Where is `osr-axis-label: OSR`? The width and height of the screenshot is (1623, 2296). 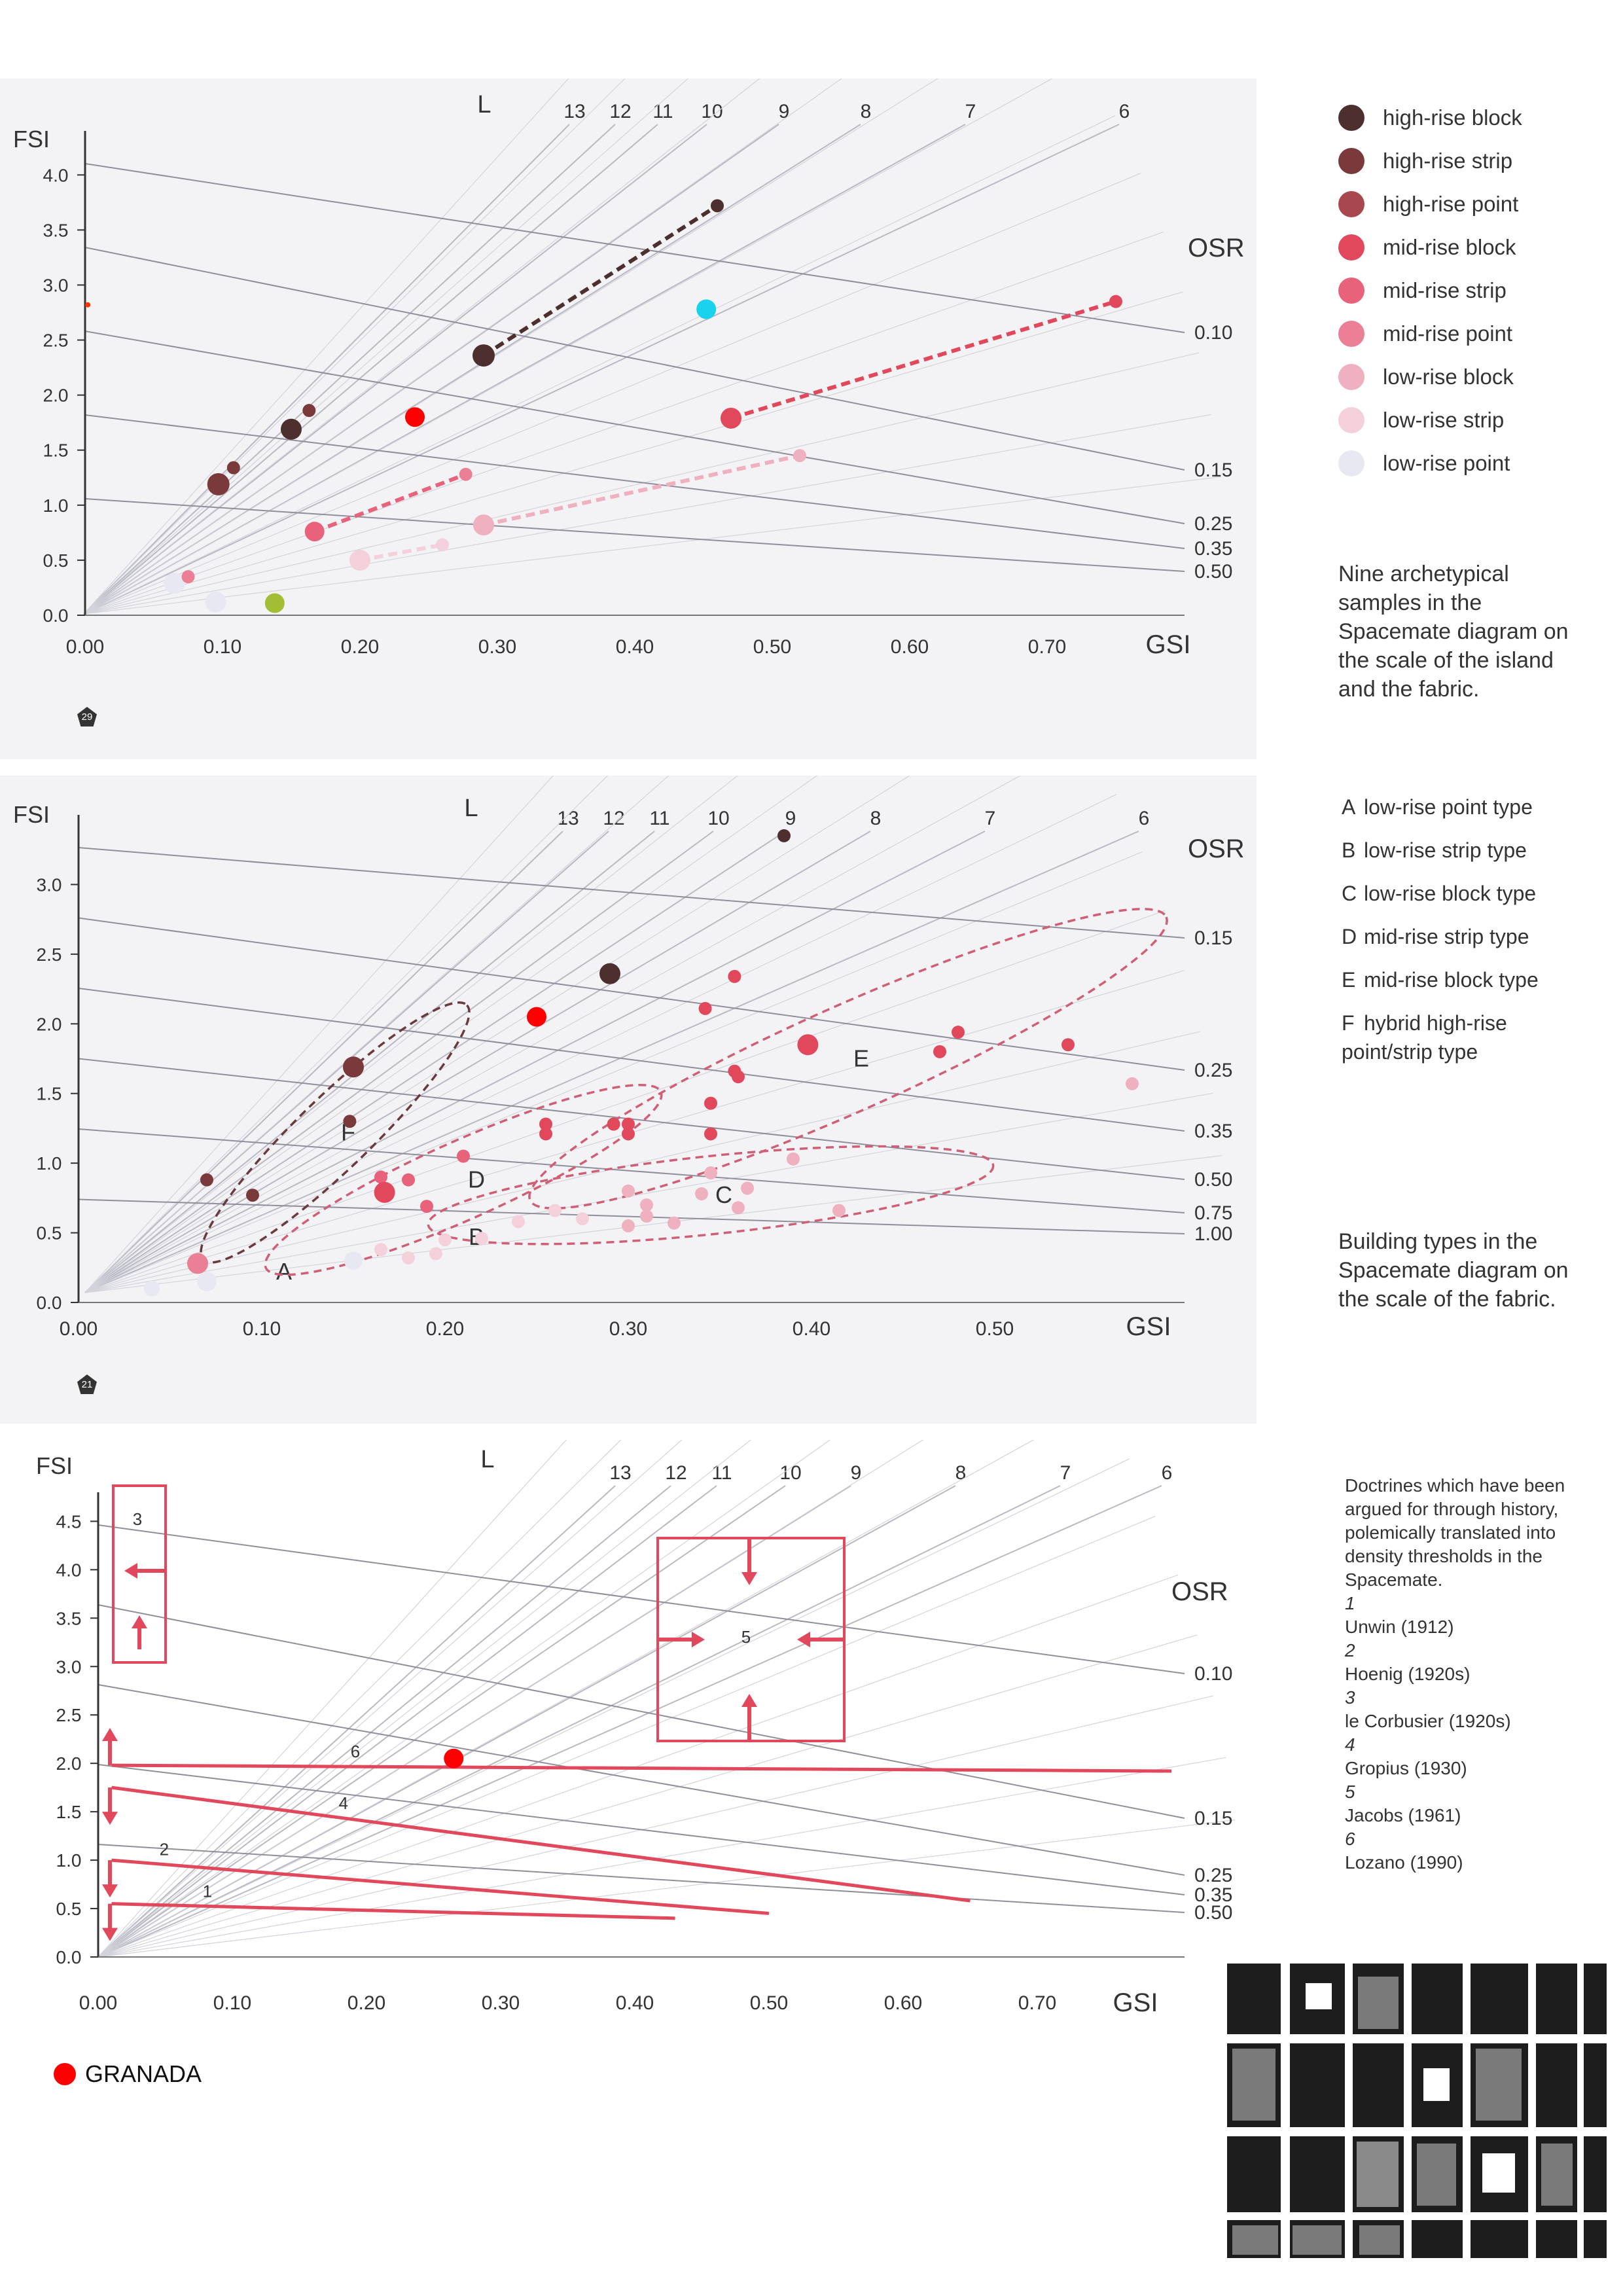
osr-axis-label: OSR is located at coordinates (1216, 848).